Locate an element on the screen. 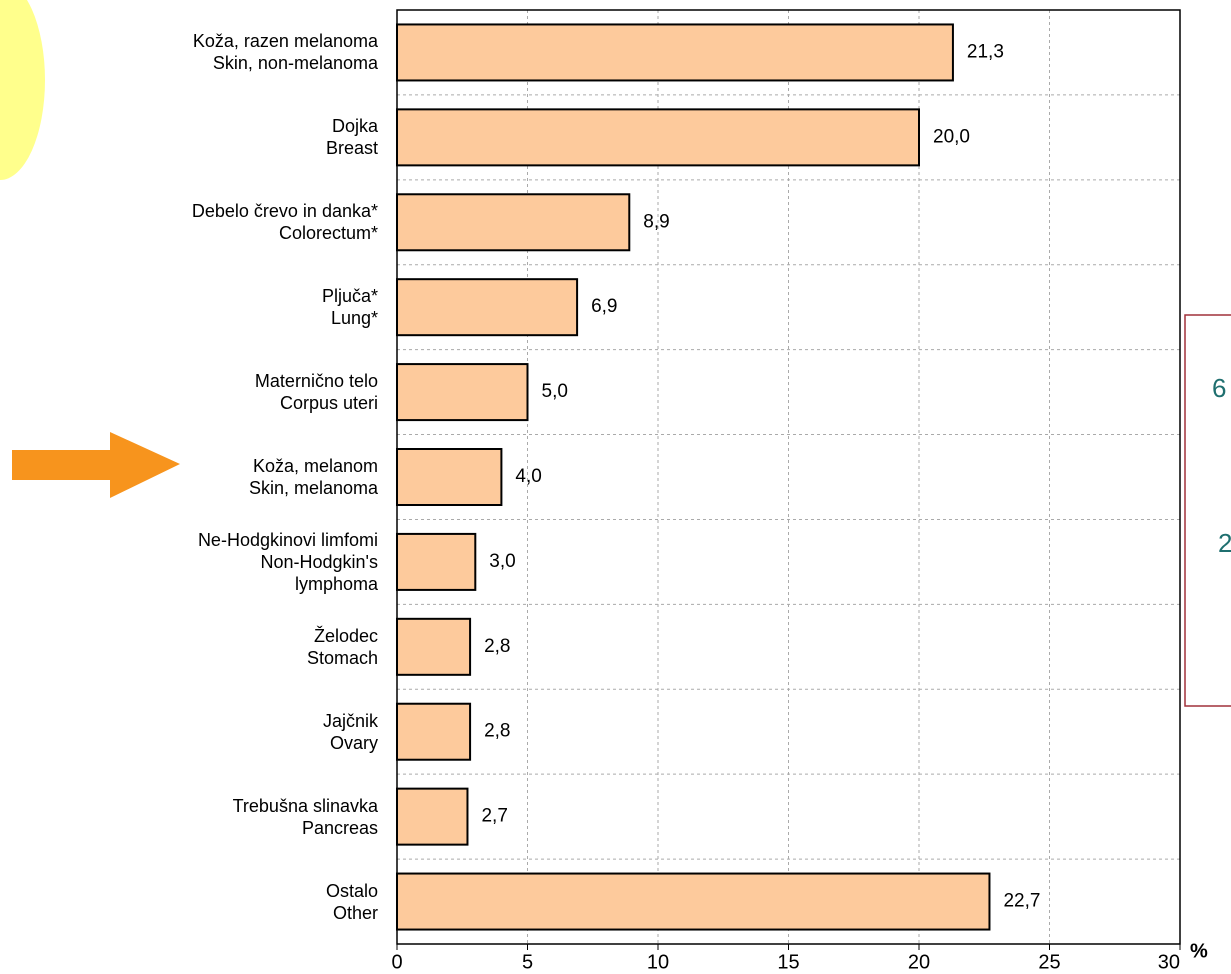  category-label: Trebušna slinavka Pancreas is located at coordinates (305, 816).